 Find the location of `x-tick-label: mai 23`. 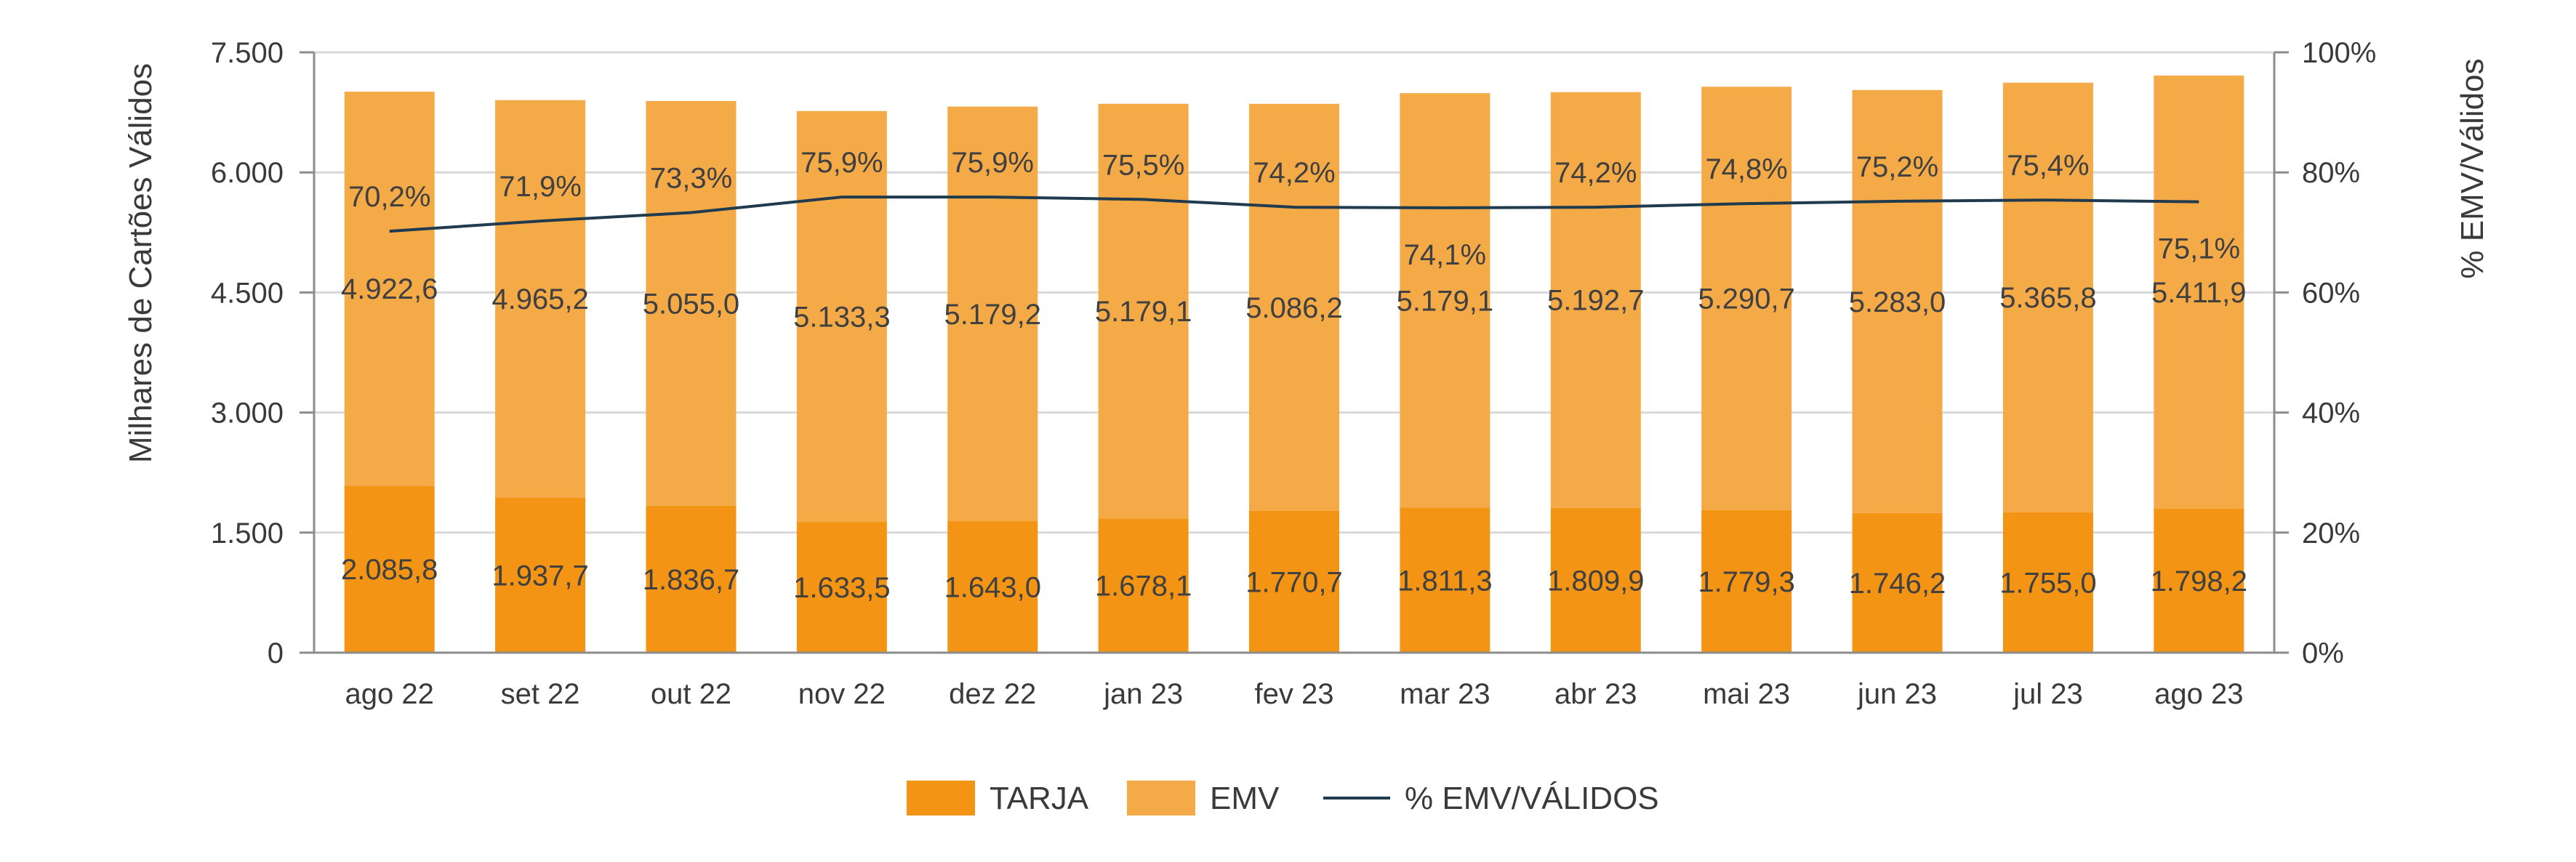

x-tick-label: mai 23 is located at coordinates (1746, 694).